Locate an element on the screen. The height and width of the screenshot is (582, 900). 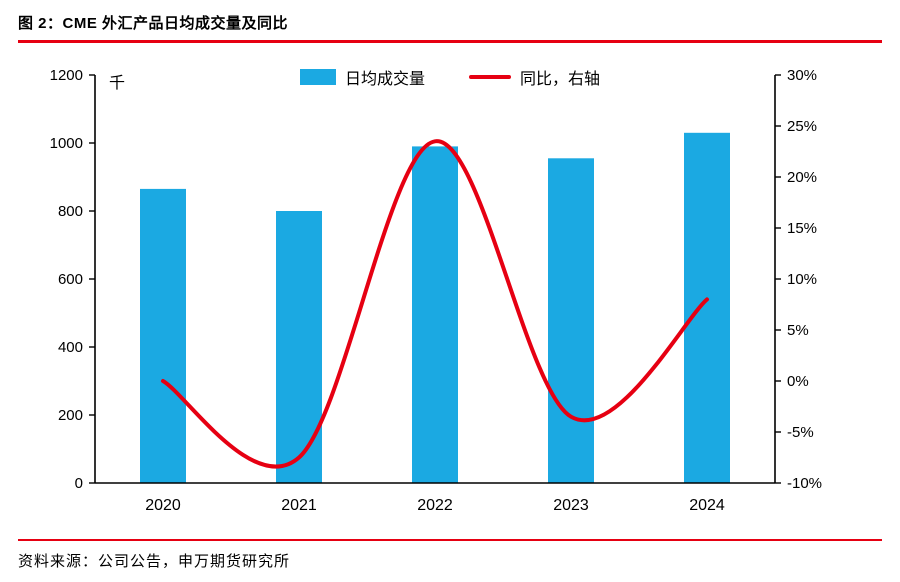
left-axis-unit-label: 千 is located at coordinates (117, 83).